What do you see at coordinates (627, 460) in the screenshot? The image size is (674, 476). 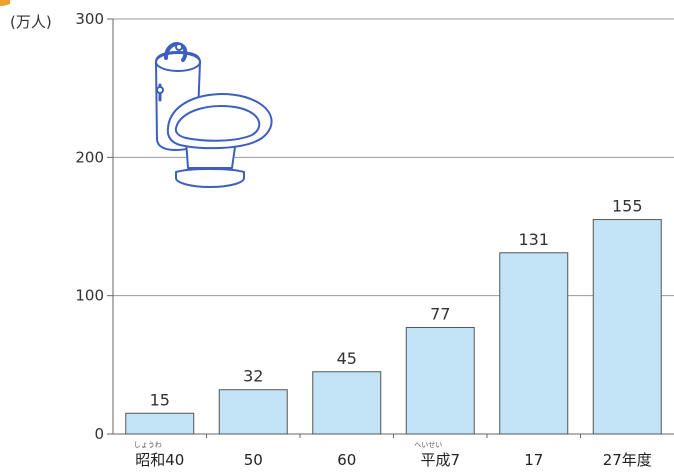 I see `x-category-label: 27年度` at bounding box center [627, 460].